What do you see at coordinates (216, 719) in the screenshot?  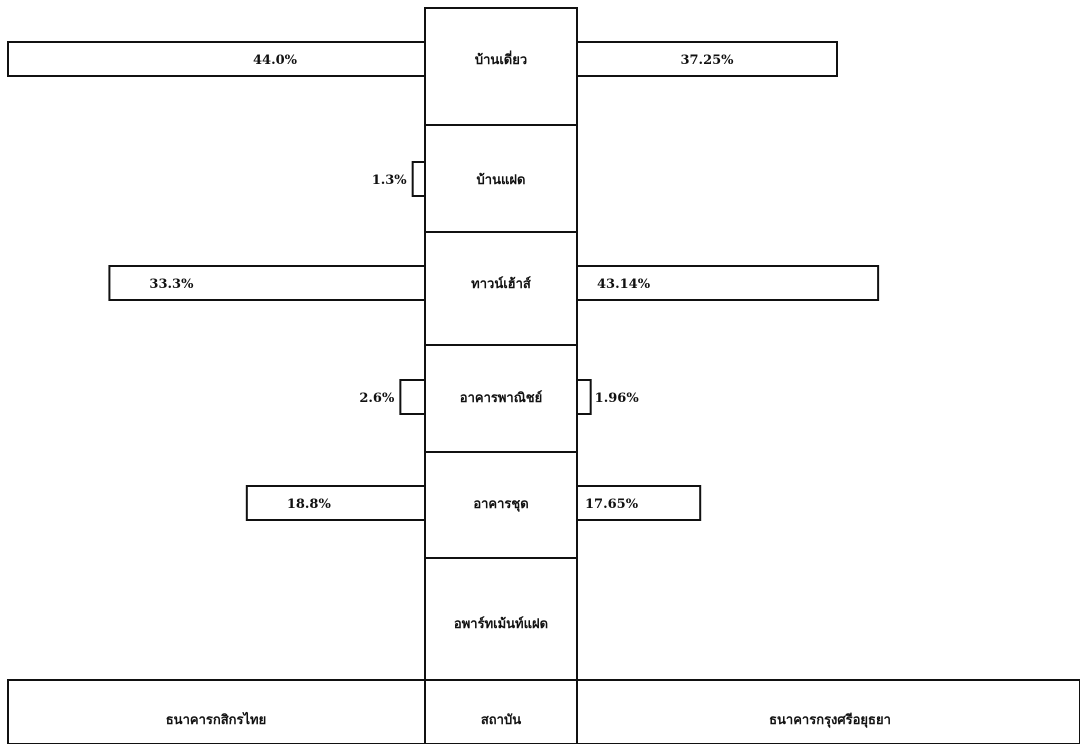 I see `footer-left-series-name: ธนาคารกสิกรไทย` at bounding box center [216, 719].